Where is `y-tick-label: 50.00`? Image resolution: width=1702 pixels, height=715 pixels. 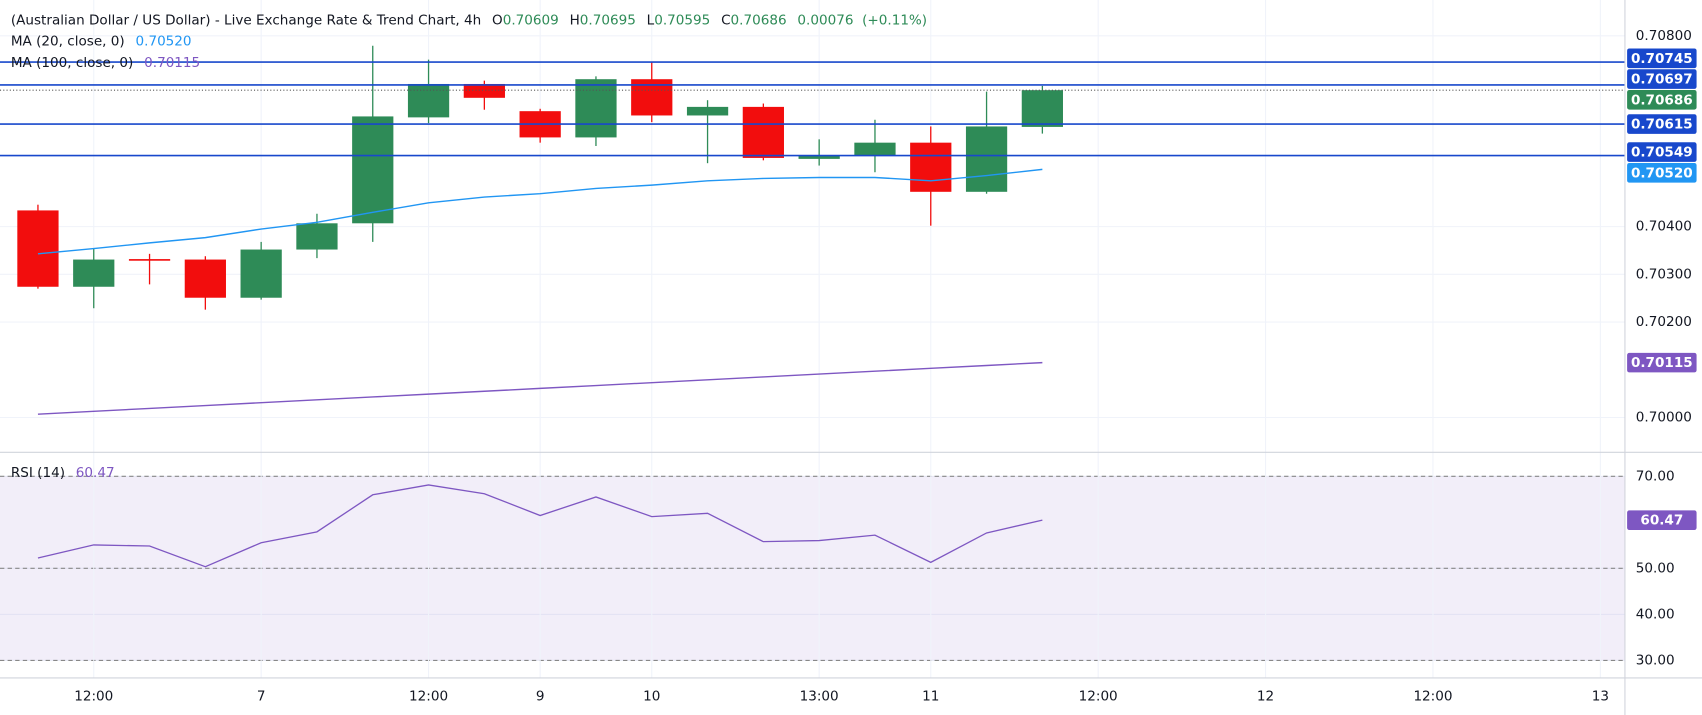
y-tick-label: 50.00 is located at coordinates (1655, 568).